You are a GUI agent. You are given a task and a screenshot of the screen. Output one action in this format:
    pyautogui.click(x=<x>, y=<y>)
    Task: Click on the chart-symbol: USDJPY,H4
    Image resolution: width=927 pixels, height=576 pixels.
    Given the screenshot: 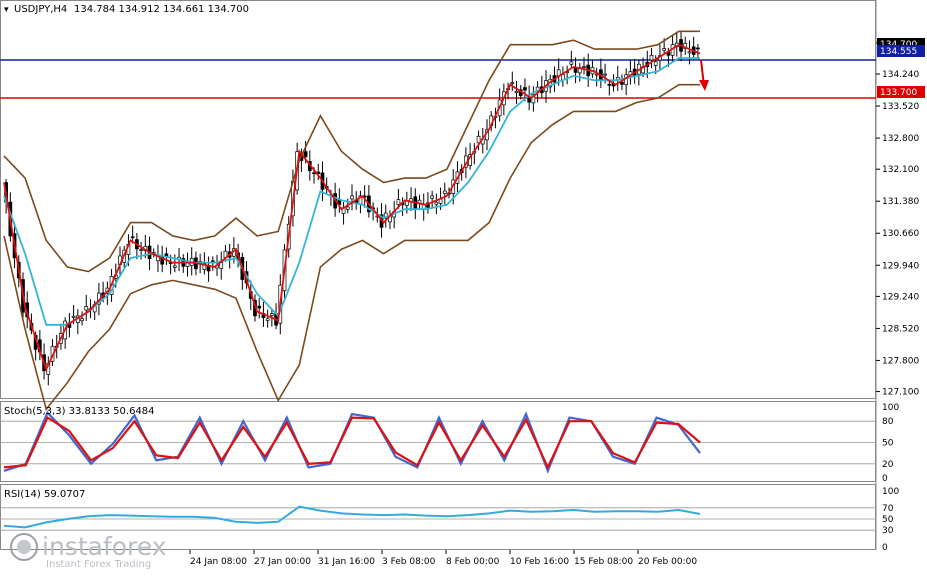 What is the action you would take?
    pyautogui.click(x=40, y=9)
    